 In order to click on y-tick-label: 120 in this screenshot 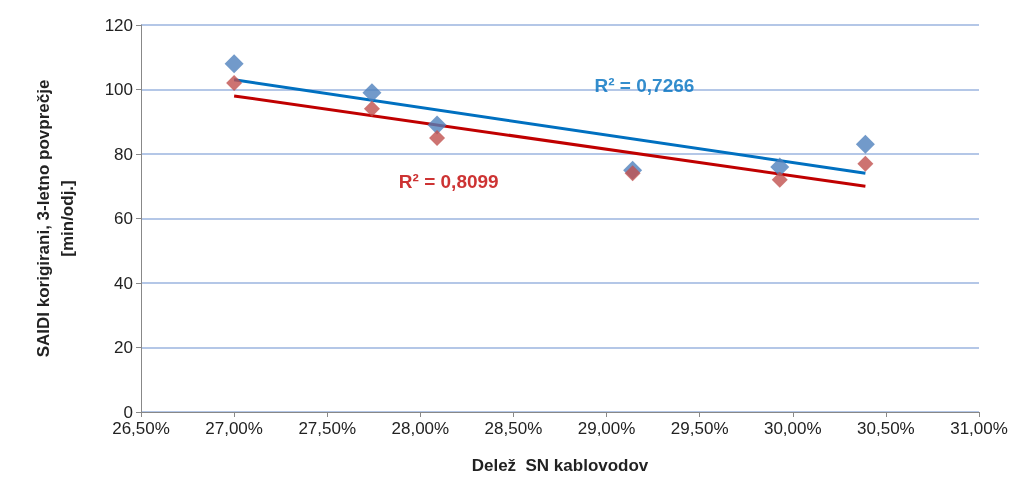, I will do `click(118, 25)`.